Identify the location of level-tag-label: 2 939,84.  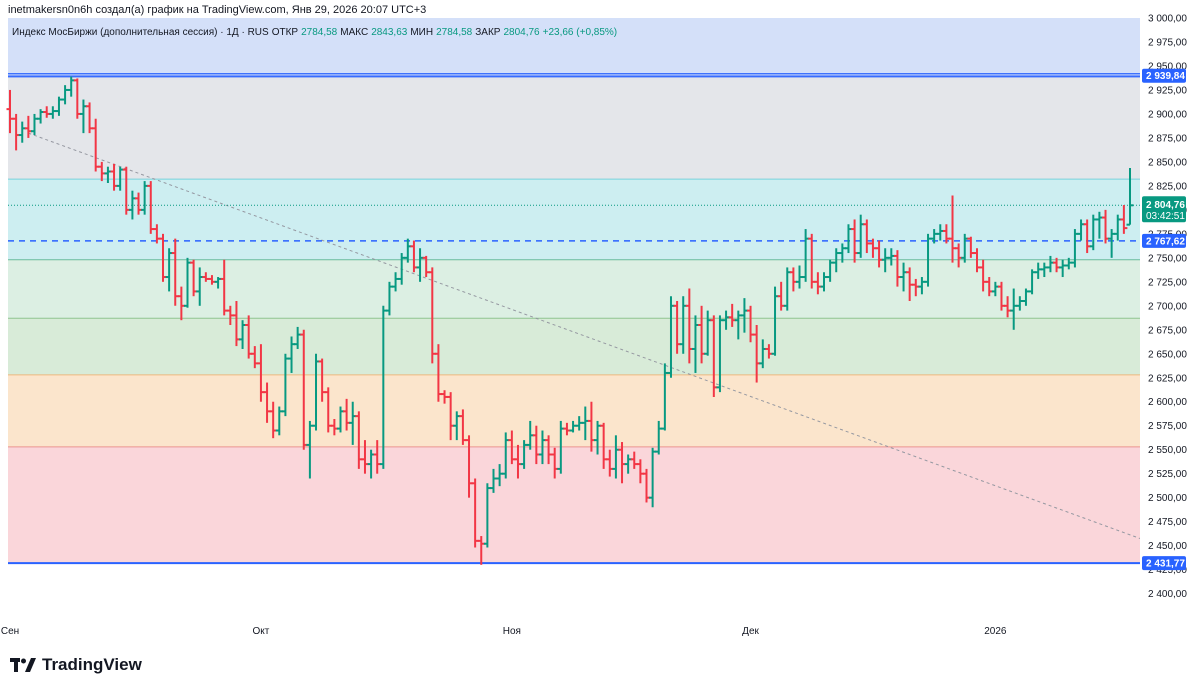
(1165, 76).